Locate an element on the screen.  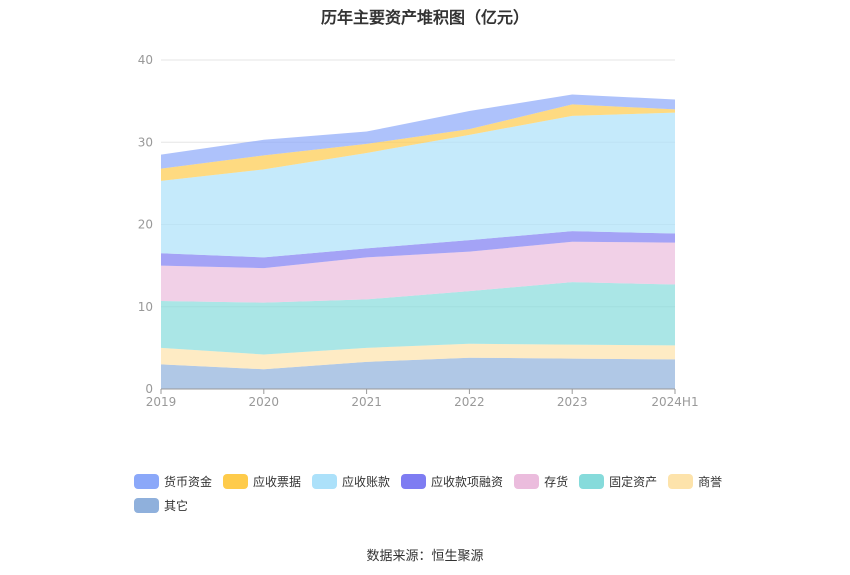
legend-label: 应收款项融资 is located at coordinates (467, 481).